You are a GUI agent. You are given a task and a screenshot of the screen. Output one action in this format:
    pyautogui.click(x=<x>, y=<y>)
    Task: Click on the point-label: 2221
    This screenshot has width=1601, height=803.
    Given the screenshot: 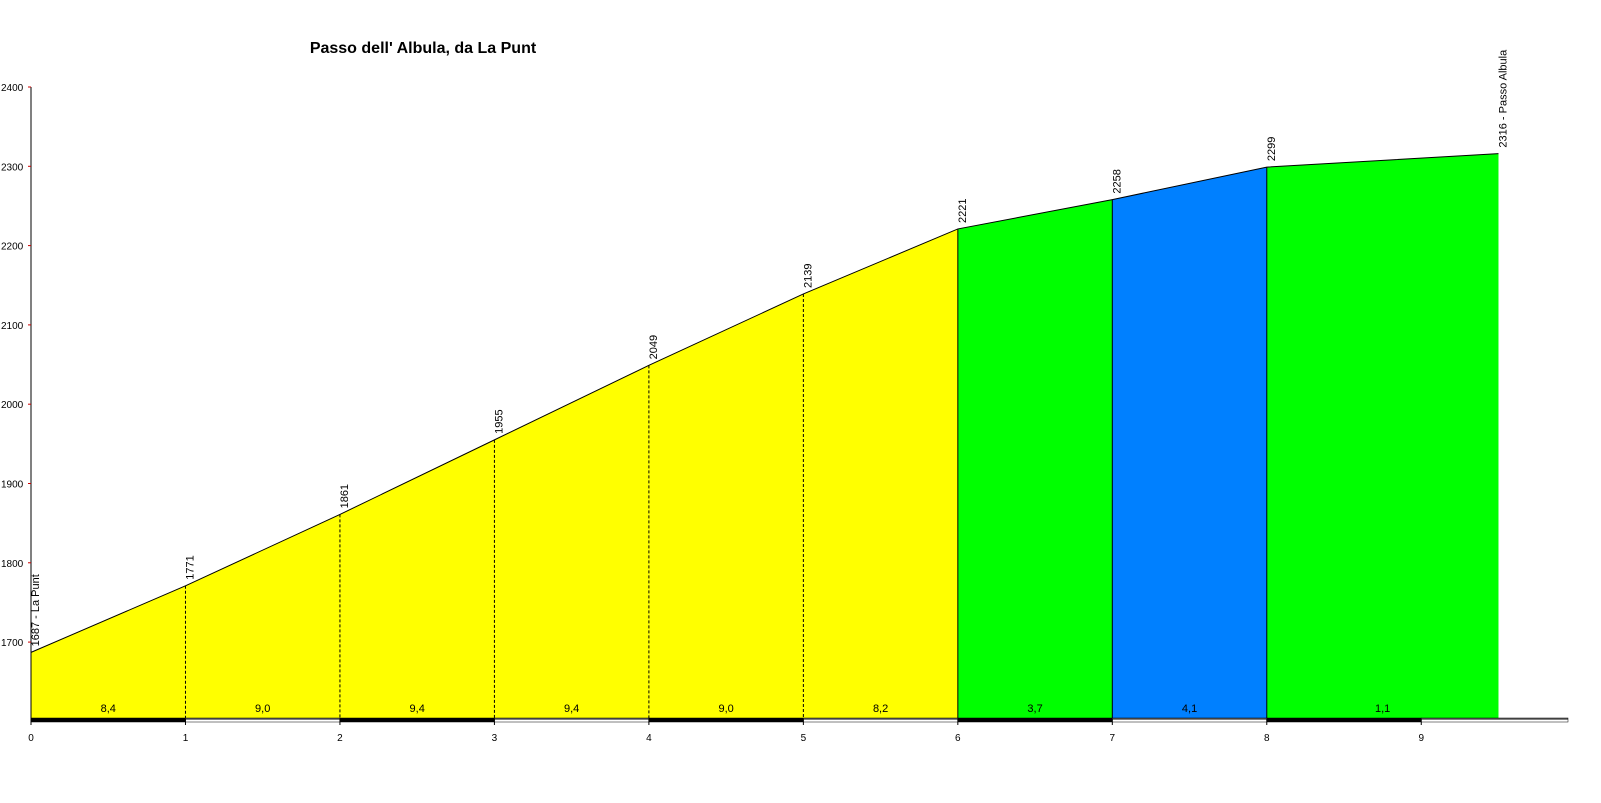 What is the action you would take?
    pyautogui.click(x=963, y=210)
    